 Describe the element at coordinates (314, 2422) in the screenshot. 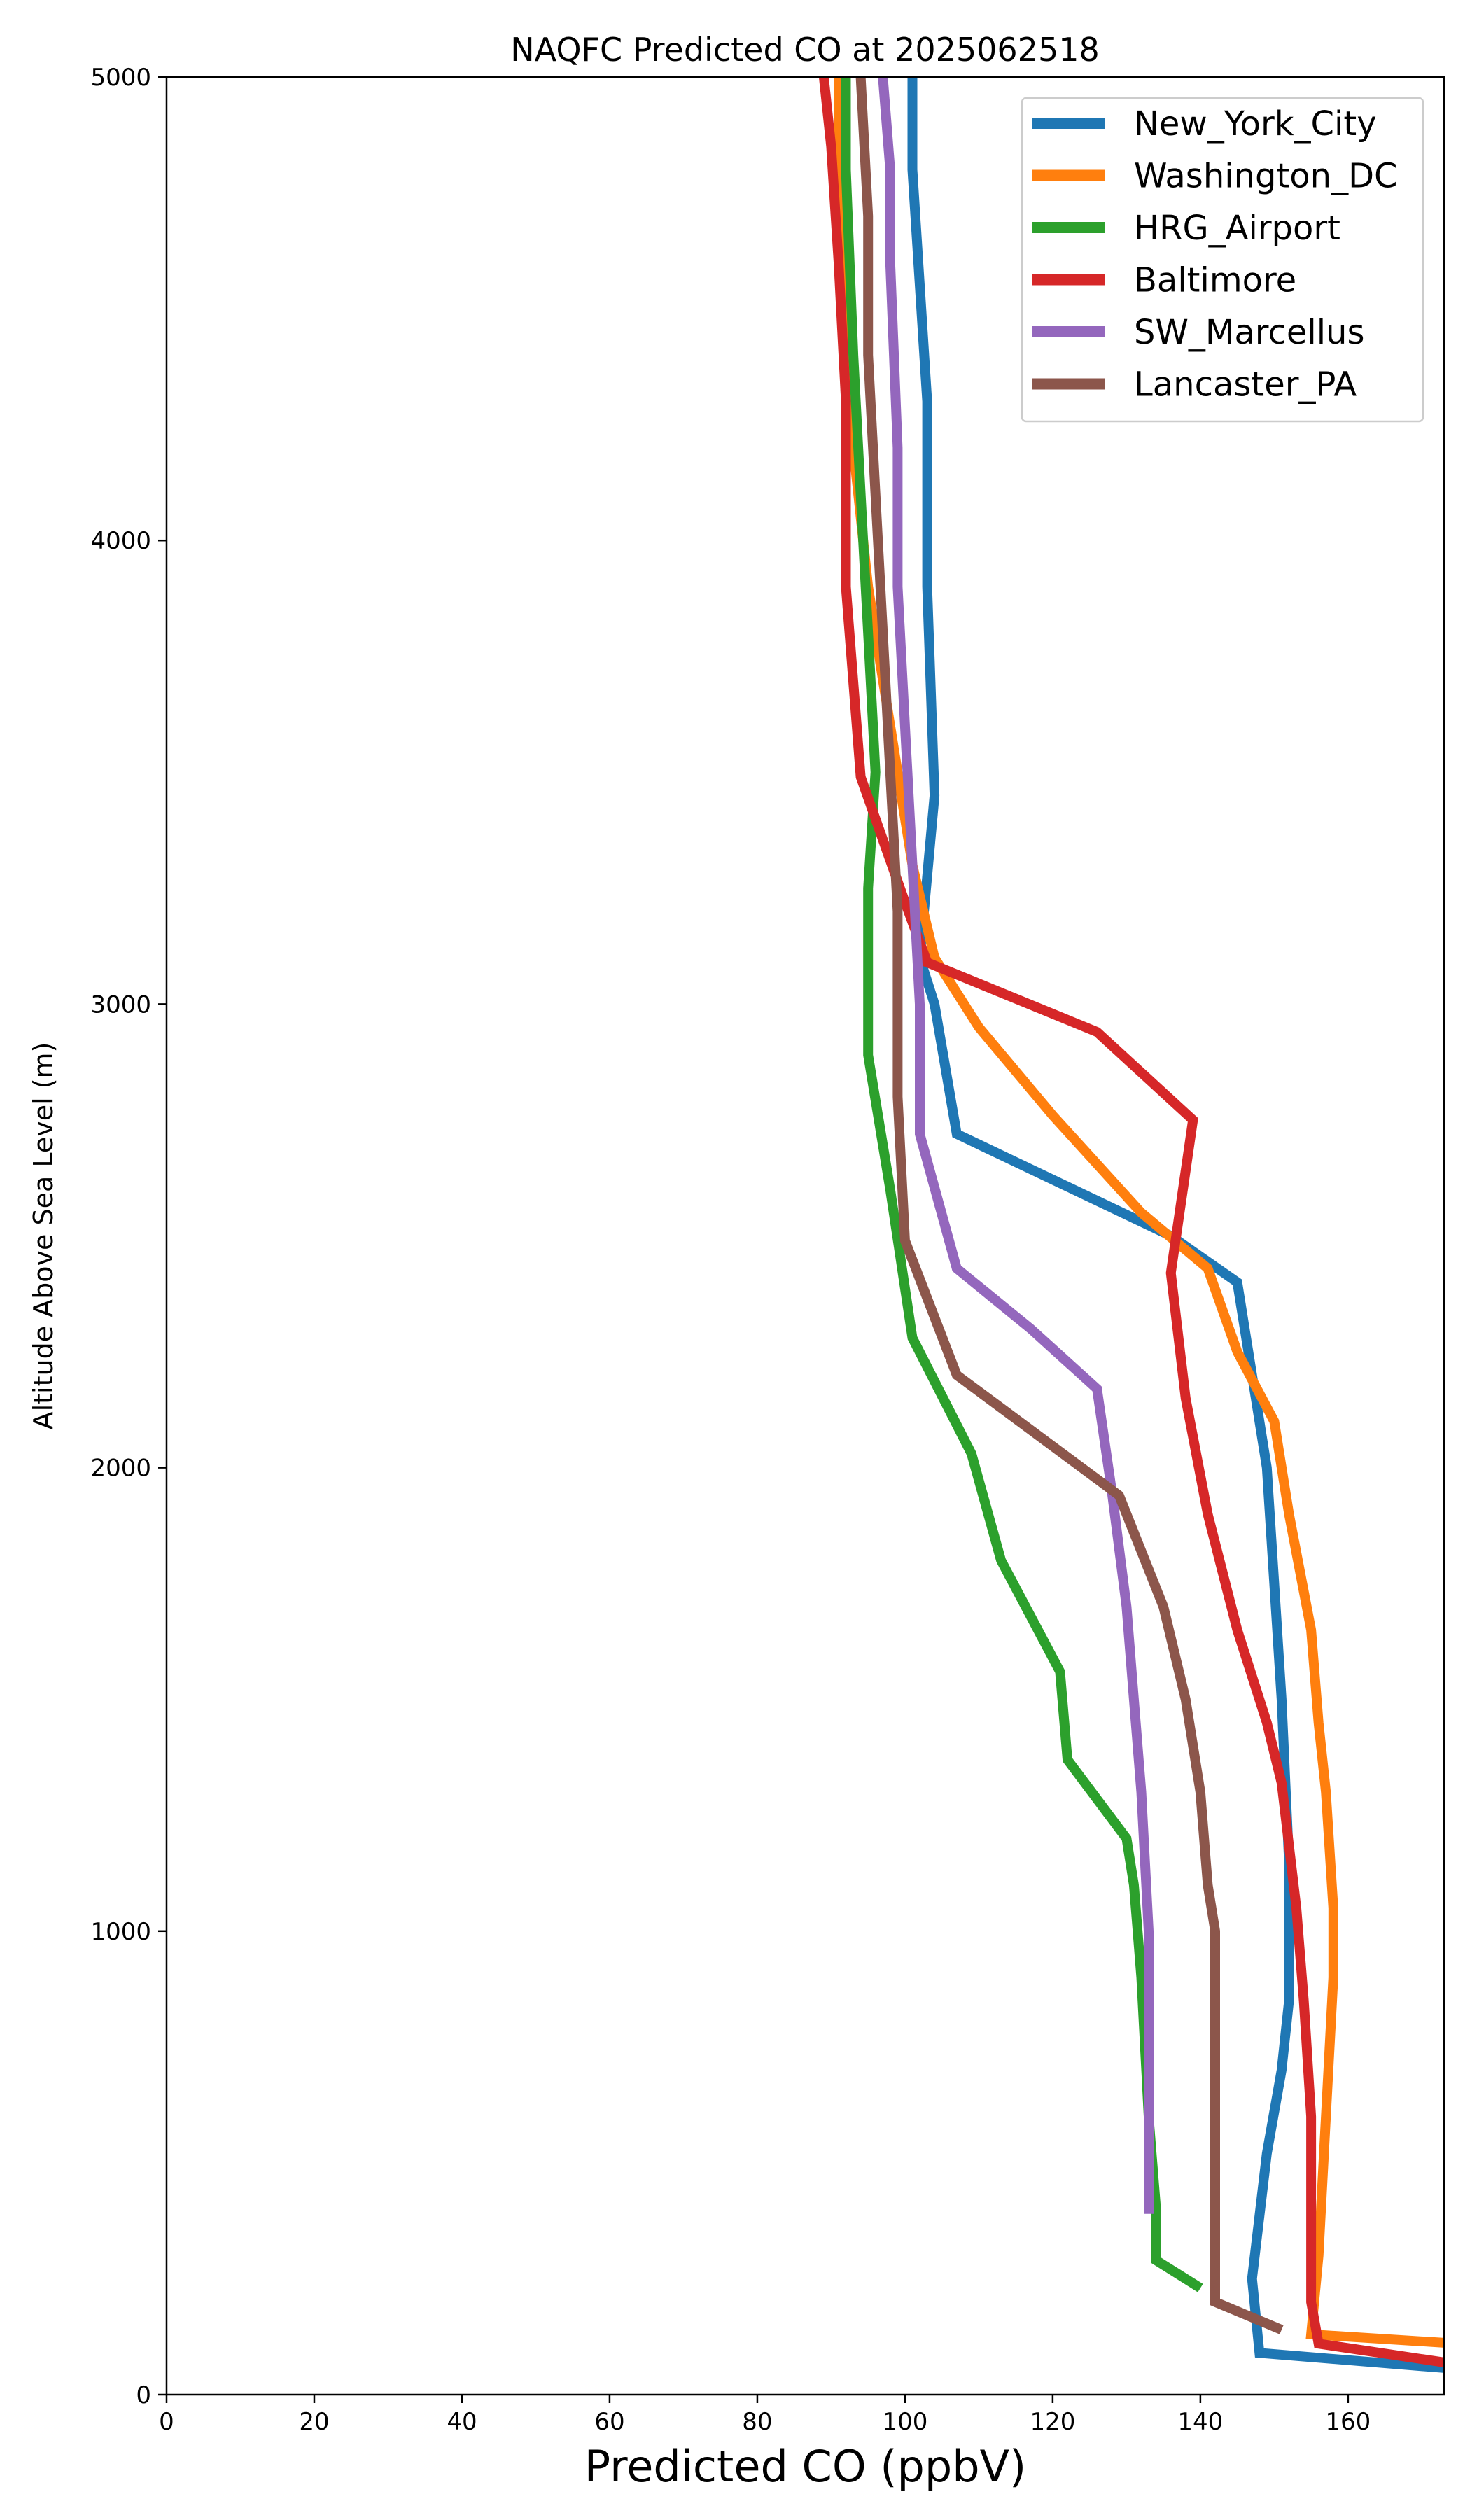

I see `x-tick-label: 20` at that location.